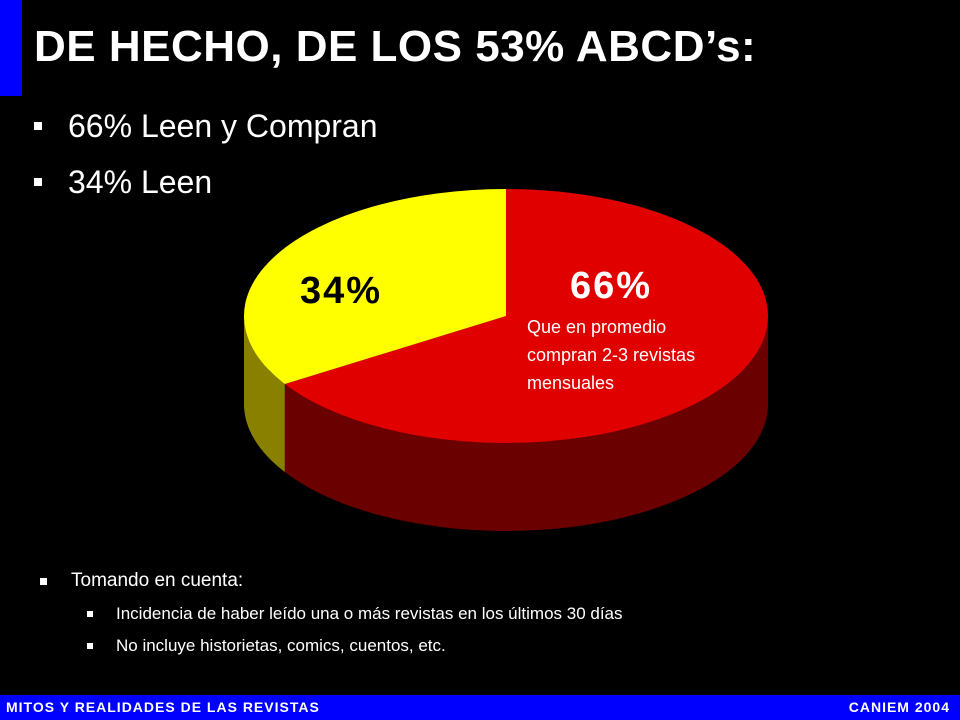 This screenshot has height=720, width=960. What do you see at coordinates (264, 394) in the screenshot?
I see `pie-slice-side` at bounding box center [264, 394].